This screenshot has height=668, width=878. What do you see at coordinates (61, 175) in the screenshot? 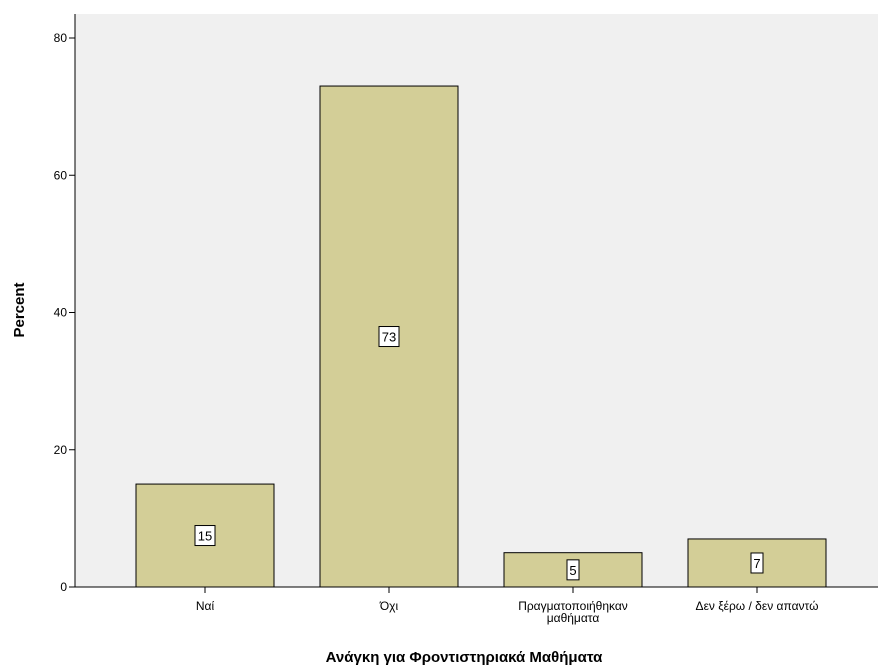
I see `y-tick-label-60: 60` at bounding box center [61, 175].